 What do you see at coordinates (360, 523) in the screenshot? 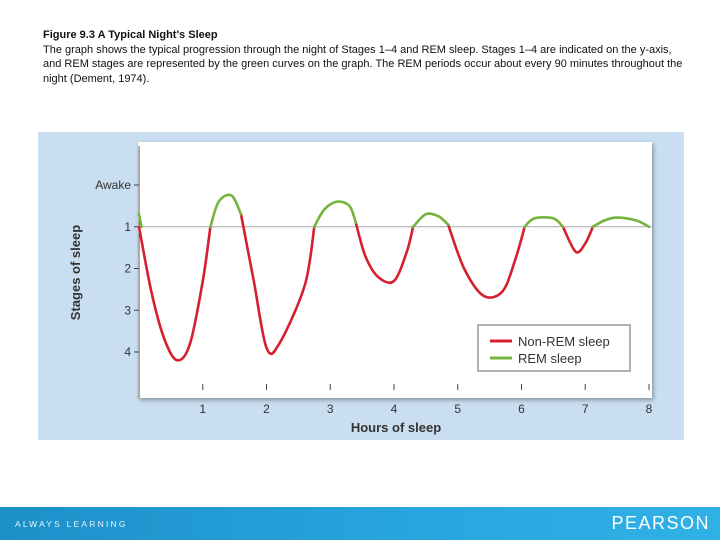
I see `footer-bar: ALWAYS LEARNING PEARSON` at bounding box center [360, 523].